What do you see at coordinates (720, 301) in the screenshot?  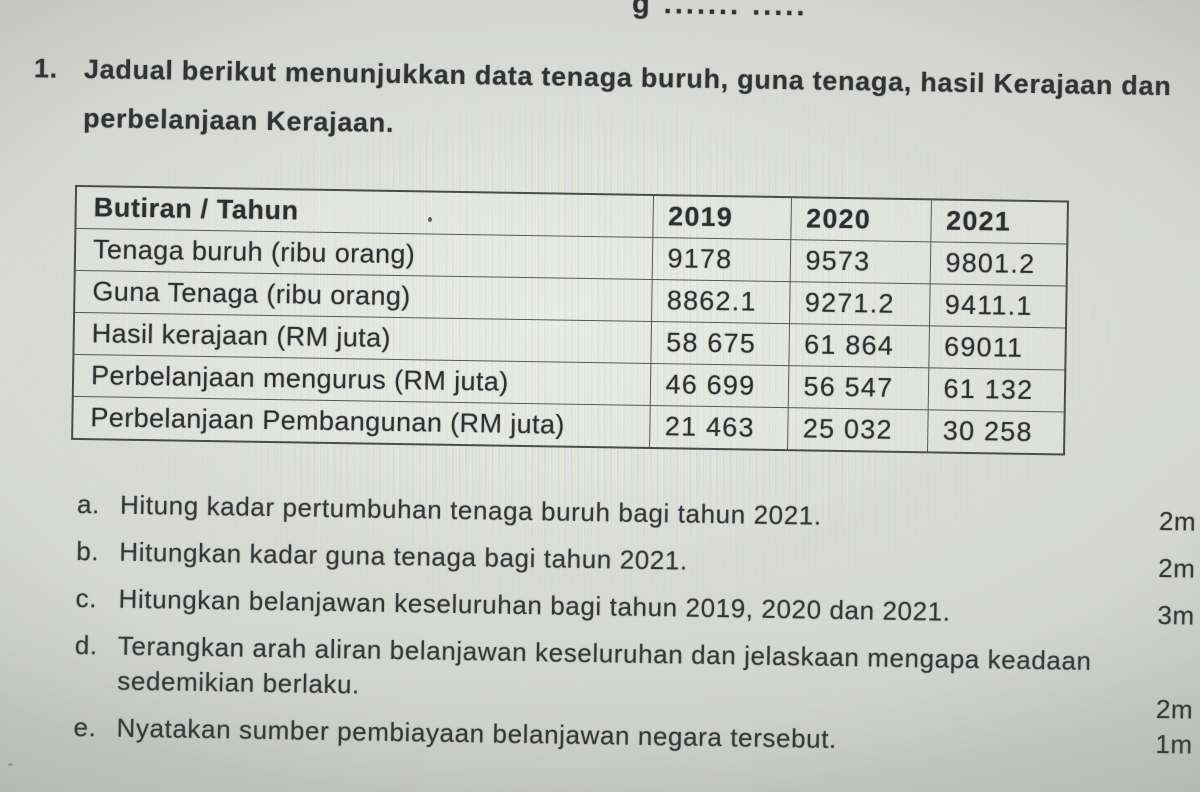 I see `cell-value: 8862.1` at bounding box center [720, 301].